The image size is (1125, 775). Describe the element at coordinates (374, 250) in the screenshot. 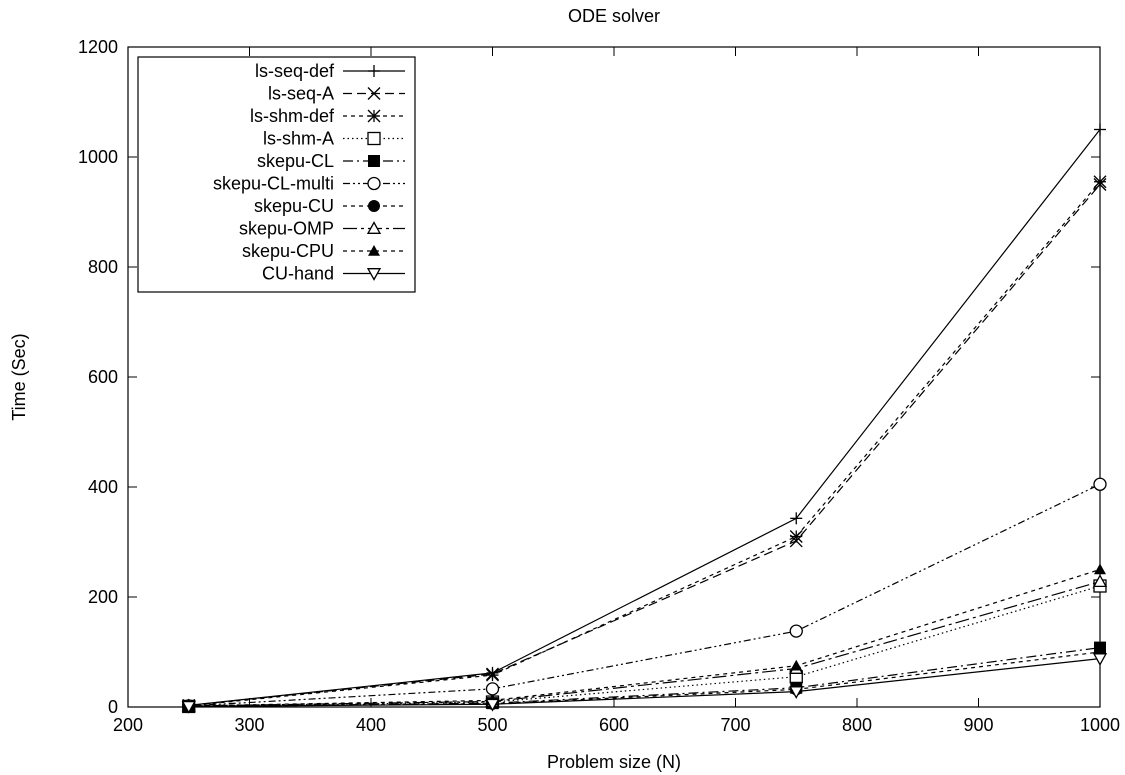

I see `legend-marker-skepu-cpu` at that location.